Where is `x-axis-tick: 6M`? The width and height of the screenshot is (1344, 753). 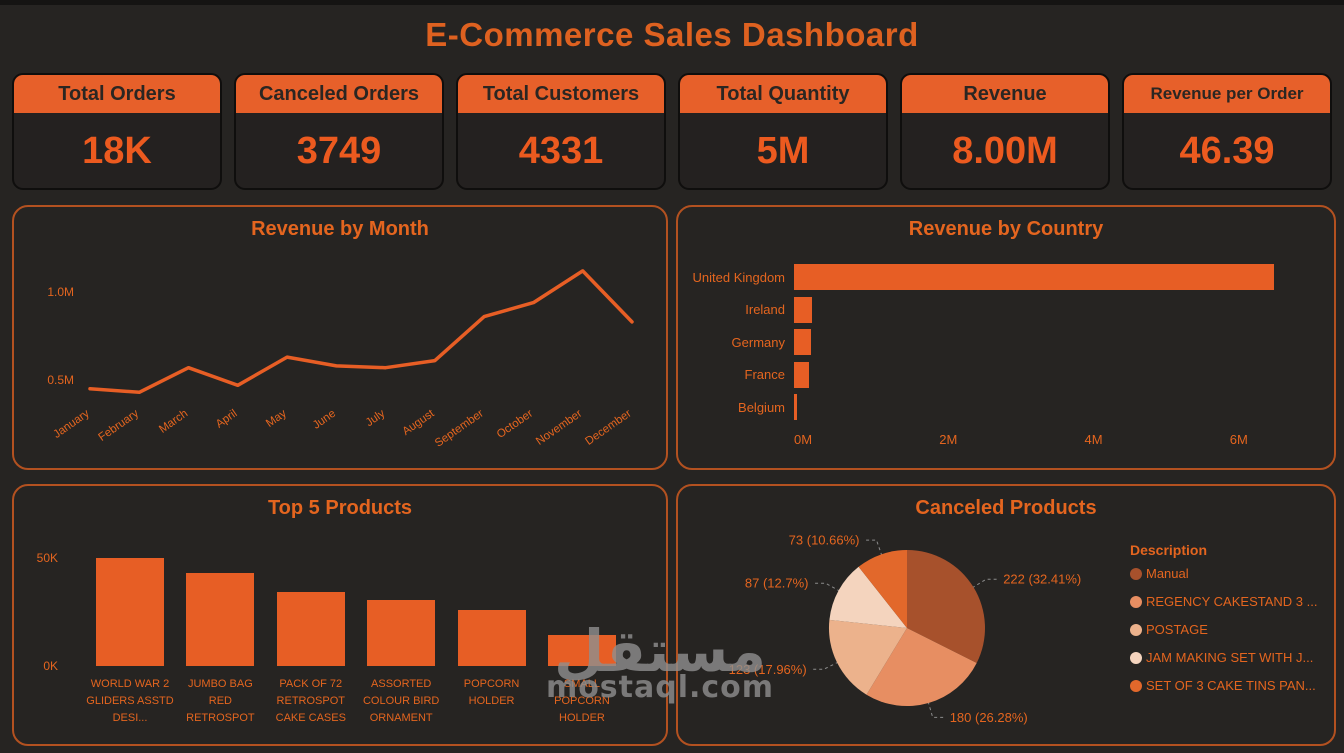
x-axis-tick: 6M is located at coordinates (1238, 439).